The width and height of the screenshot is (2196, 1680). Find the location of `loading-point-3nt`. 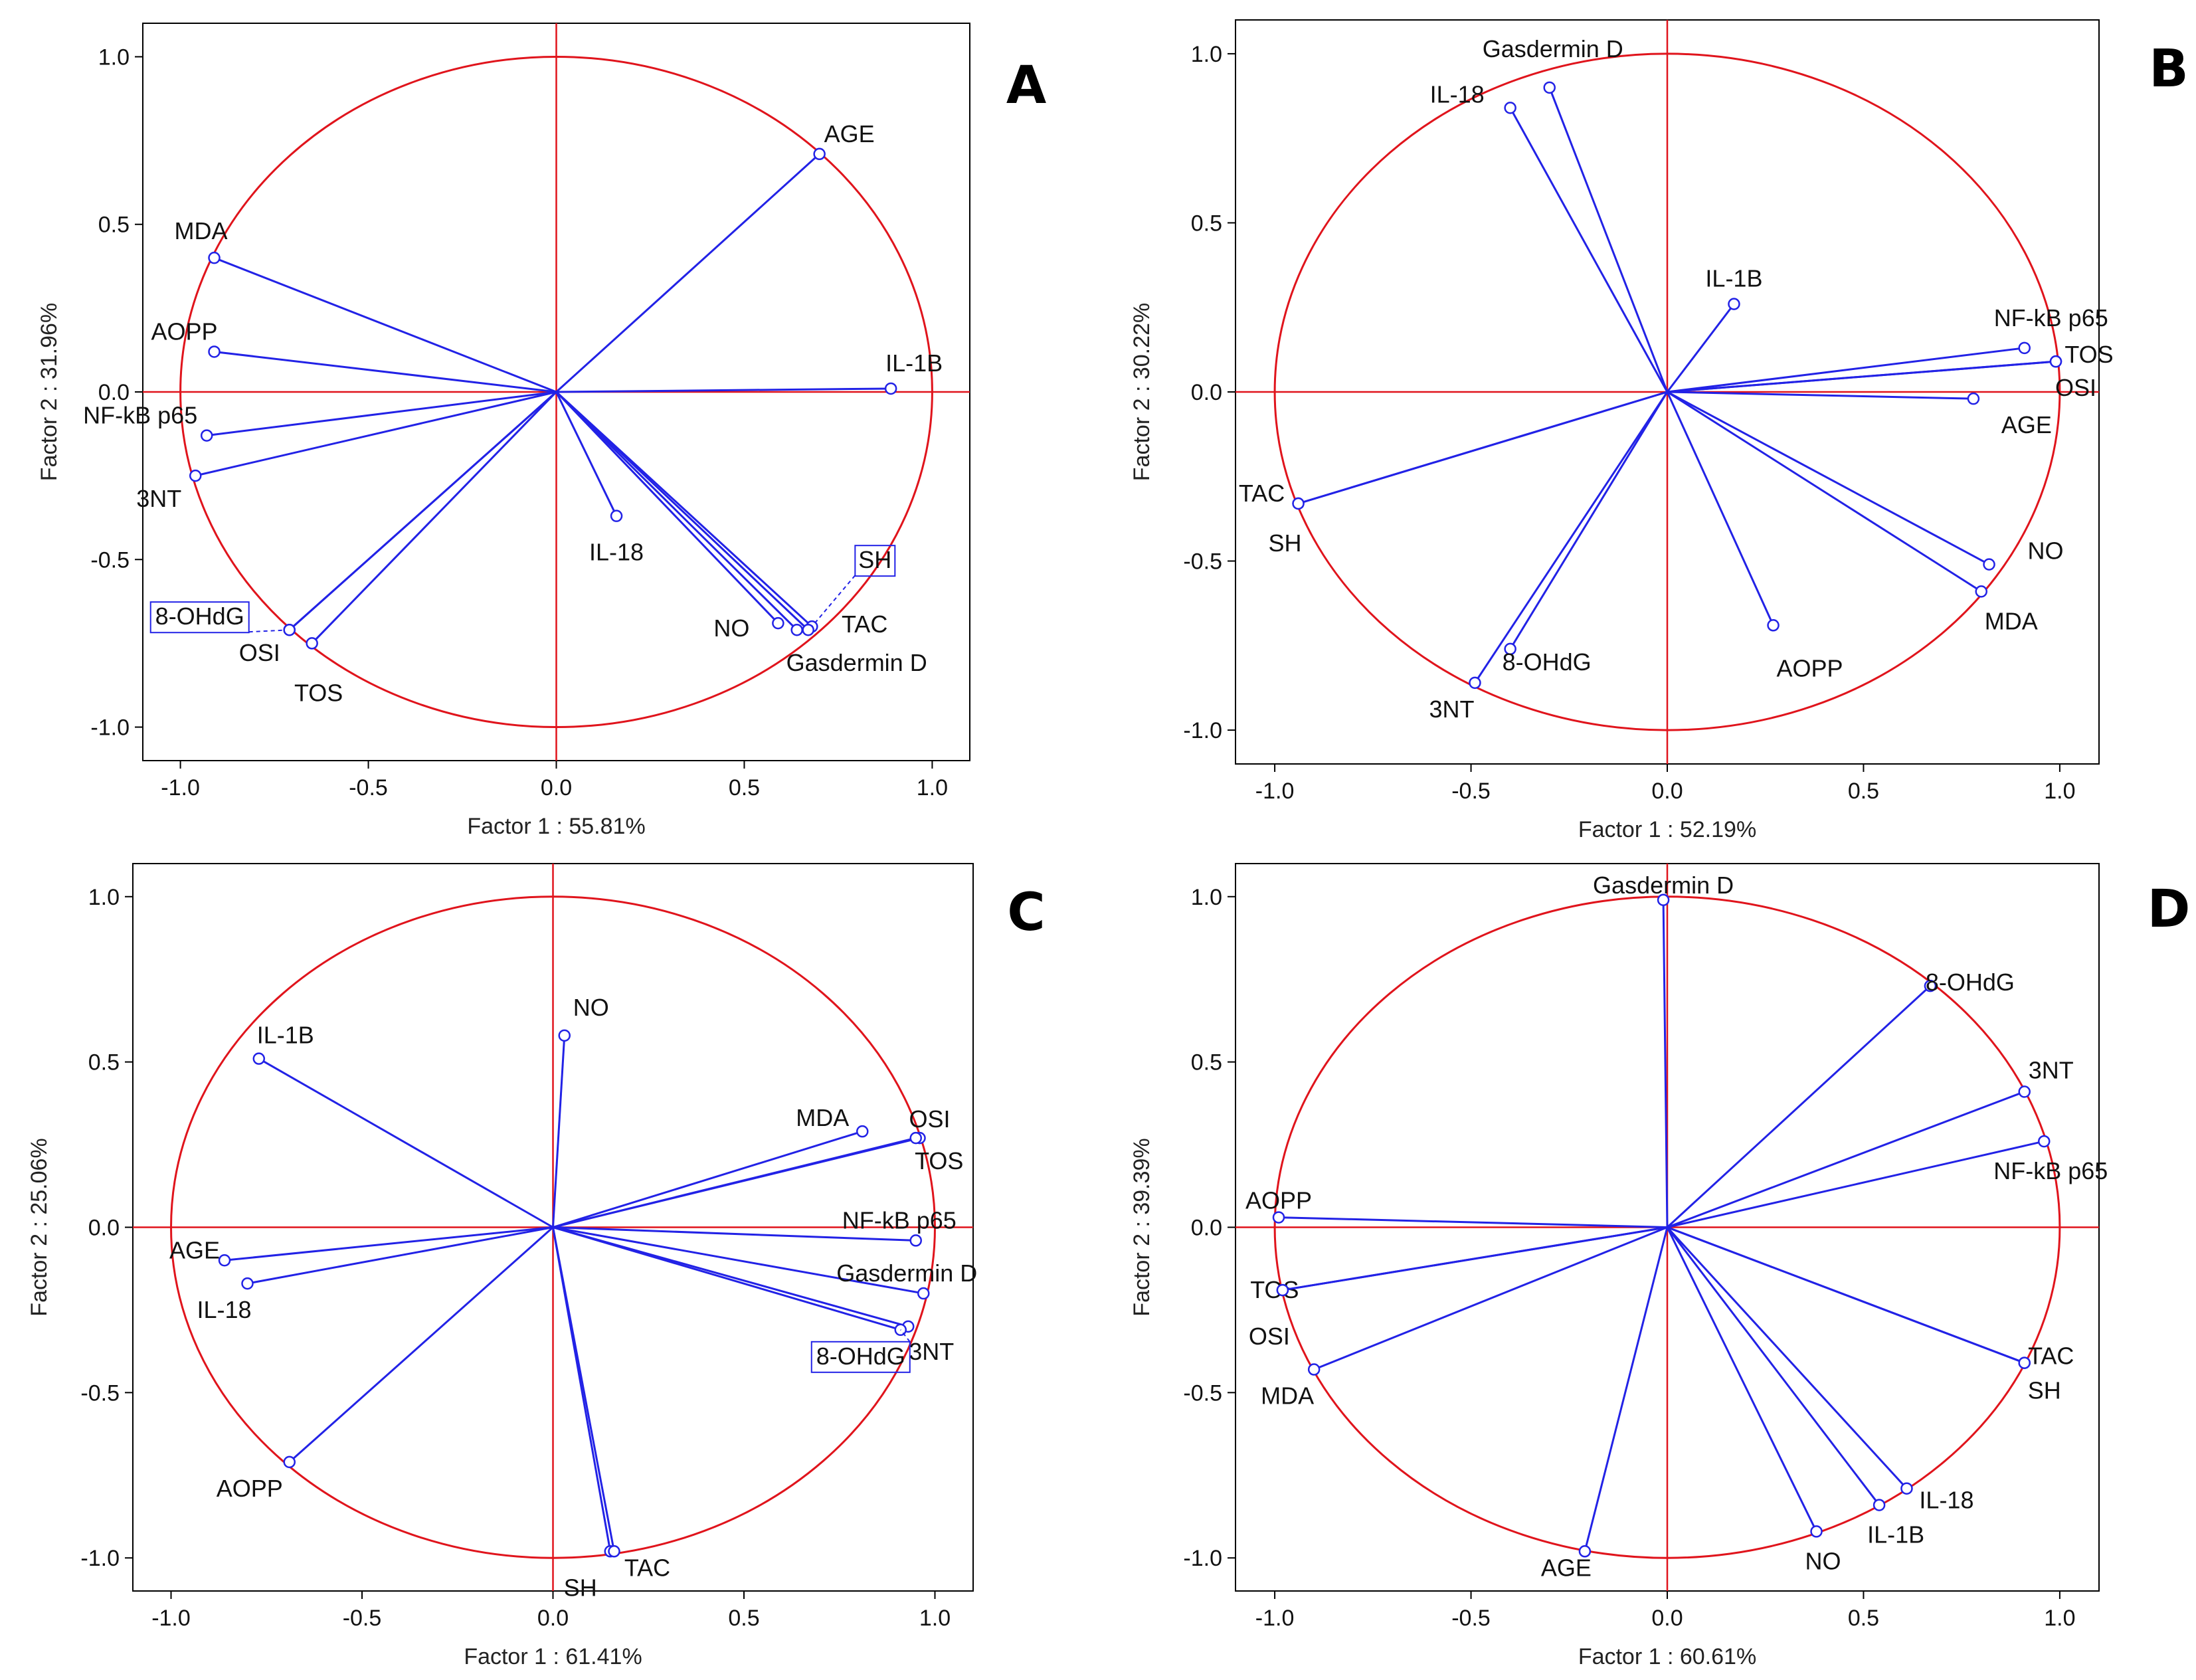

loading-point-3nt is located at coordinates (1475, 683).